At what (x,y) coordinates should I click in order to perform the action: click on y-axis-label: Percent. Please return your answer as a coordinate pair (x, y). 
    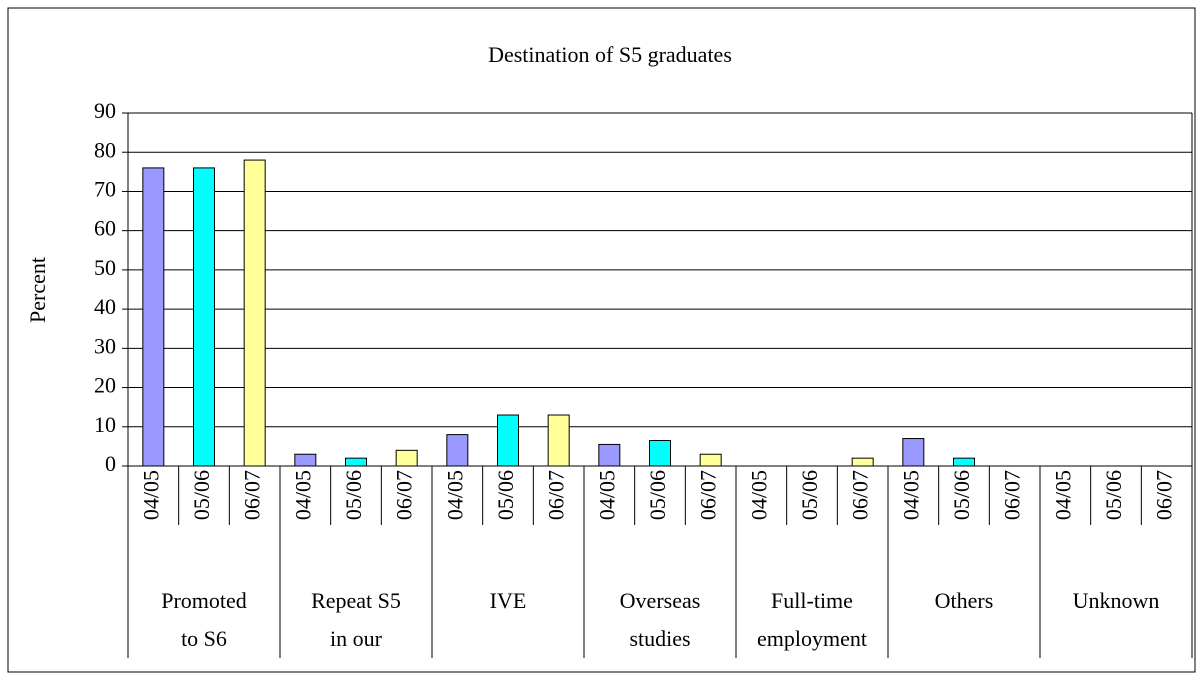
    Looking at the image, I should click on (37, 290).